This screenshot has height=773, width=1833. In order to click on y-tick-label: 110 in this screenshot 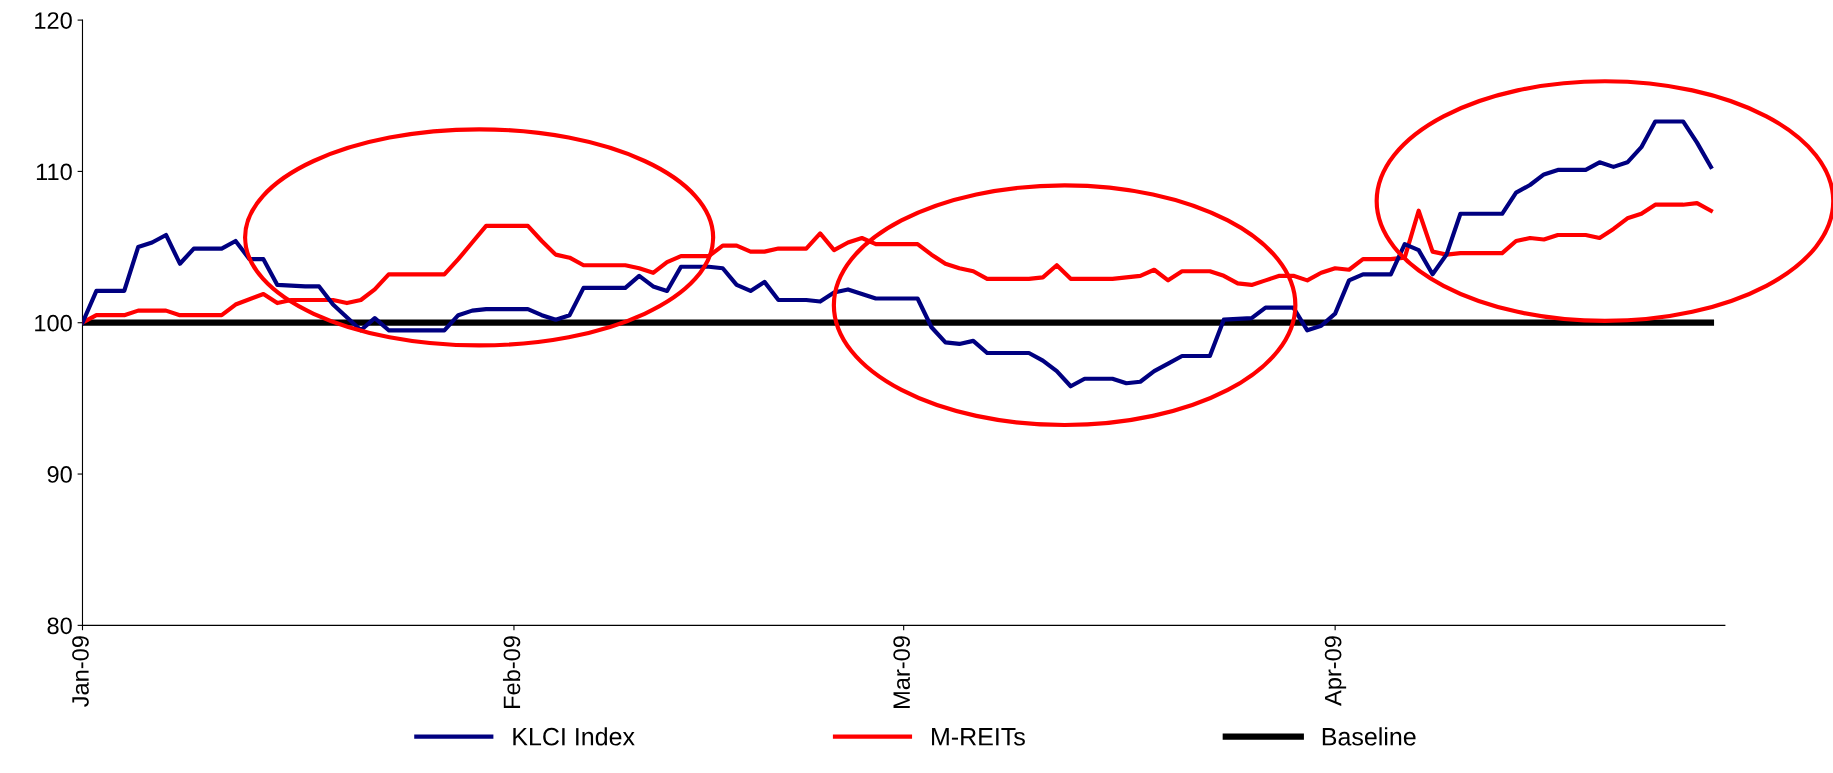, I will do `click(54, 172)`.